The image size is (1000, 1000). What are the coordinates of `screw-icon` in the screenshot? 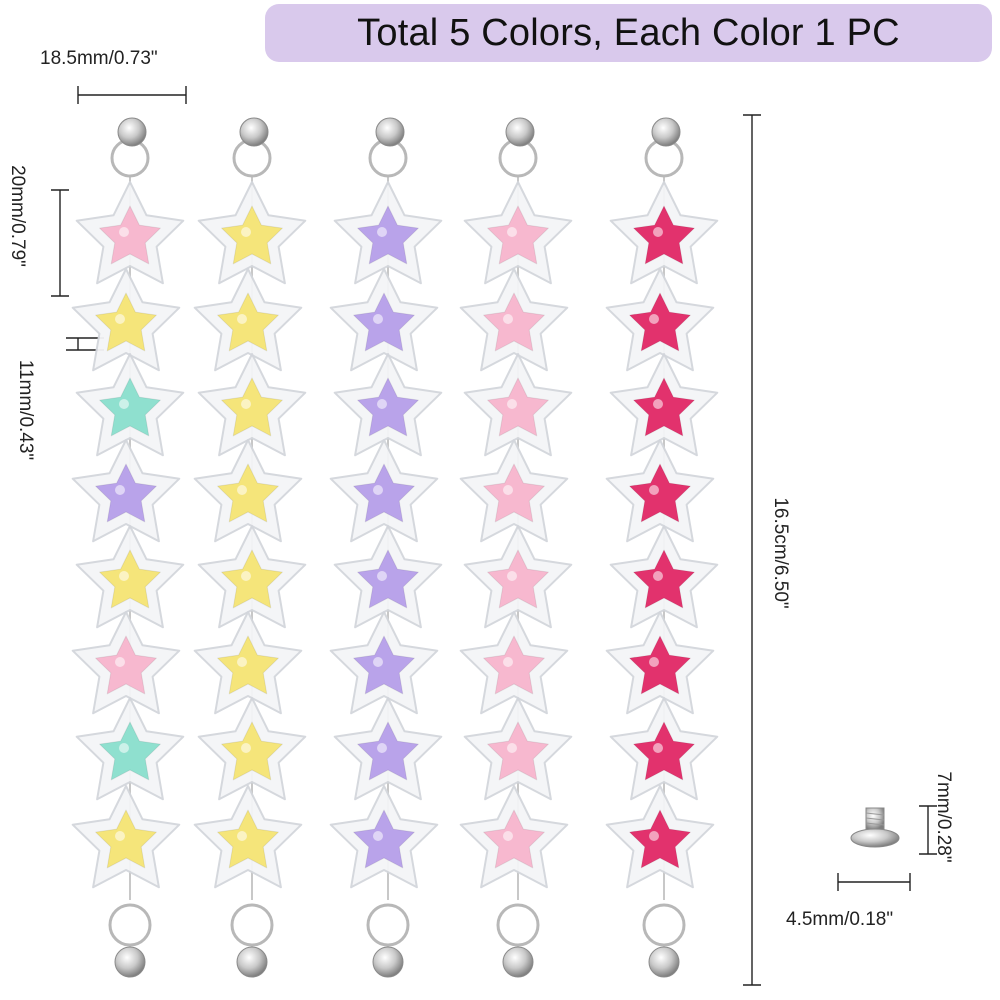 It's located at (875, 827).